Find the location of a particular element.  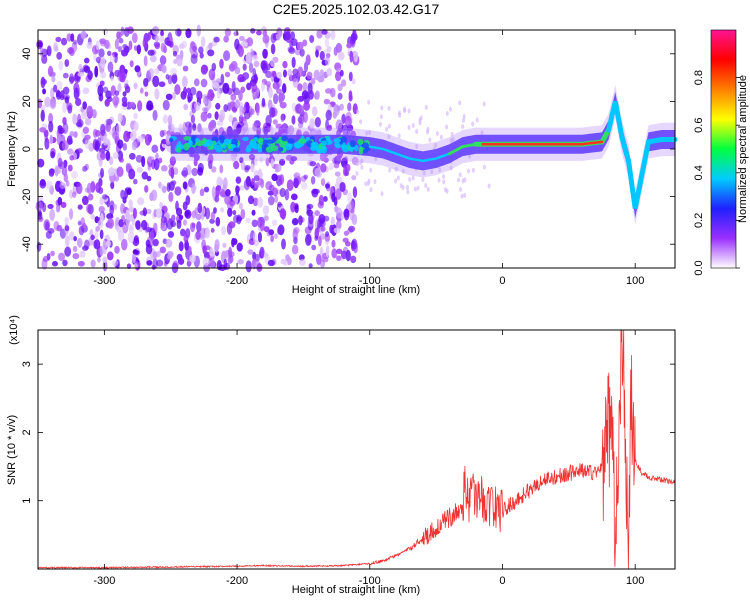

snr-y-axis-label: SNR (10 * v/v) is located at coordinates (12, 450).